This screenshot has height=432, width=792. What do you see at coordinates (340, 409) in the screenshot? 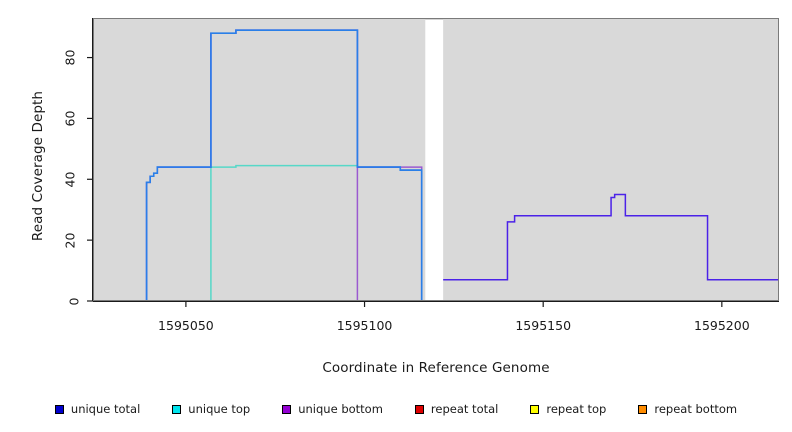
I see `legend-label: unique bottom` at bounding box center [340, 409].